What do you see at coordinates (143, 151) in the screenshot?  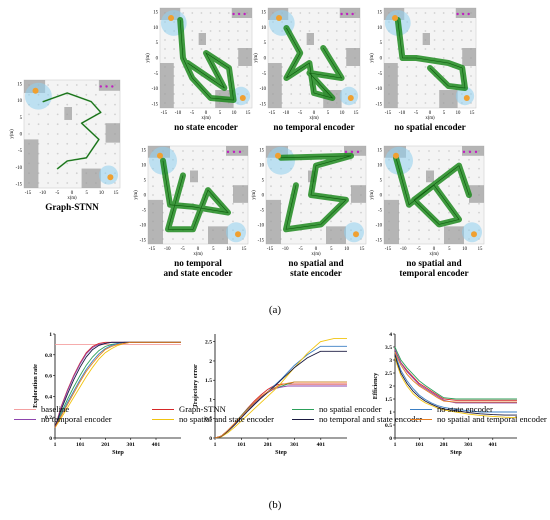 I see `y-tick-label: 15` at bounding box center [143, 151].